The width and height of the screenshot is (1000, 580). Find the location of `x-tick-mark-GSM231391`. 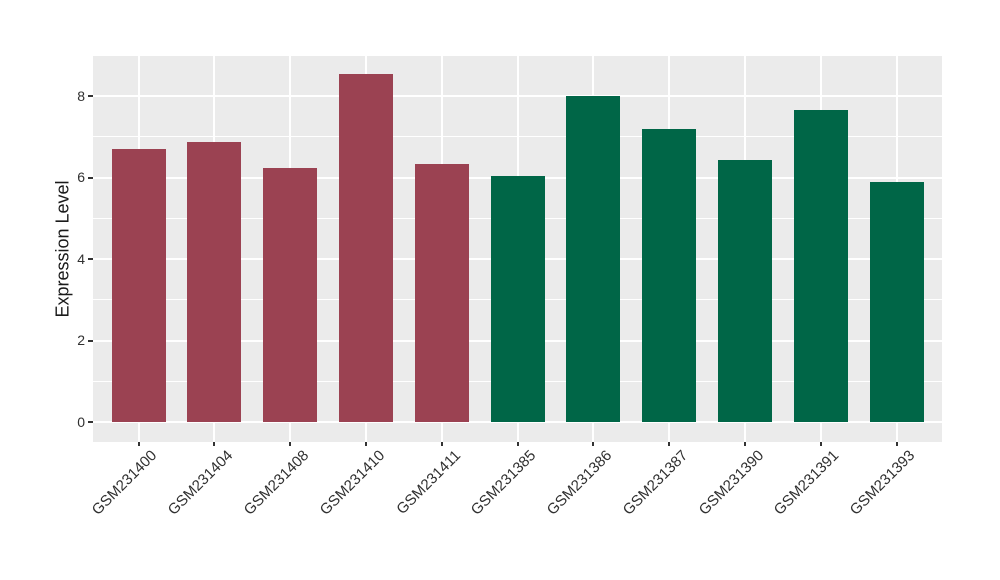

x-tick-mark-GSM231391 is located at coordinates (820, 444).